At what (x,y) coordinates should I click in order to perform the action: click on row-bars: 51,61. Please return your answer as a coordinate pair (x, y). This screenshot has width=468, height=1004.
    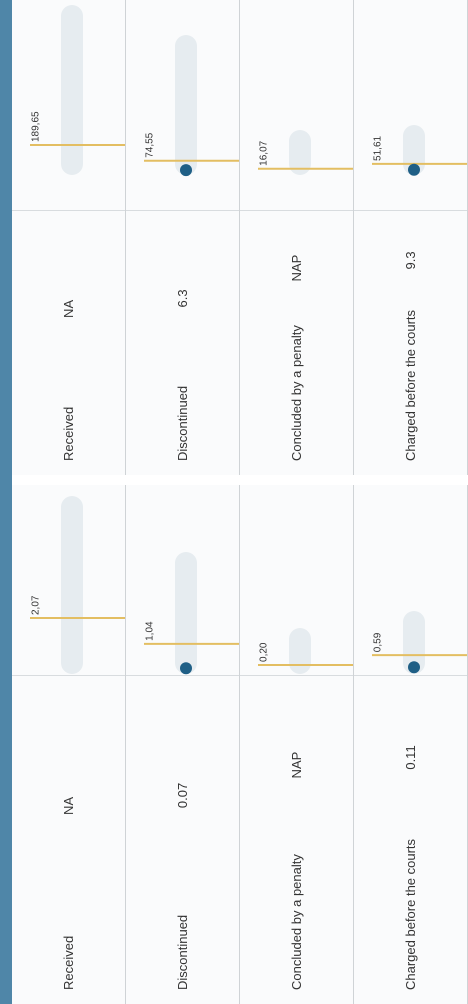
    Looking at the image, I should click on (419, 150).